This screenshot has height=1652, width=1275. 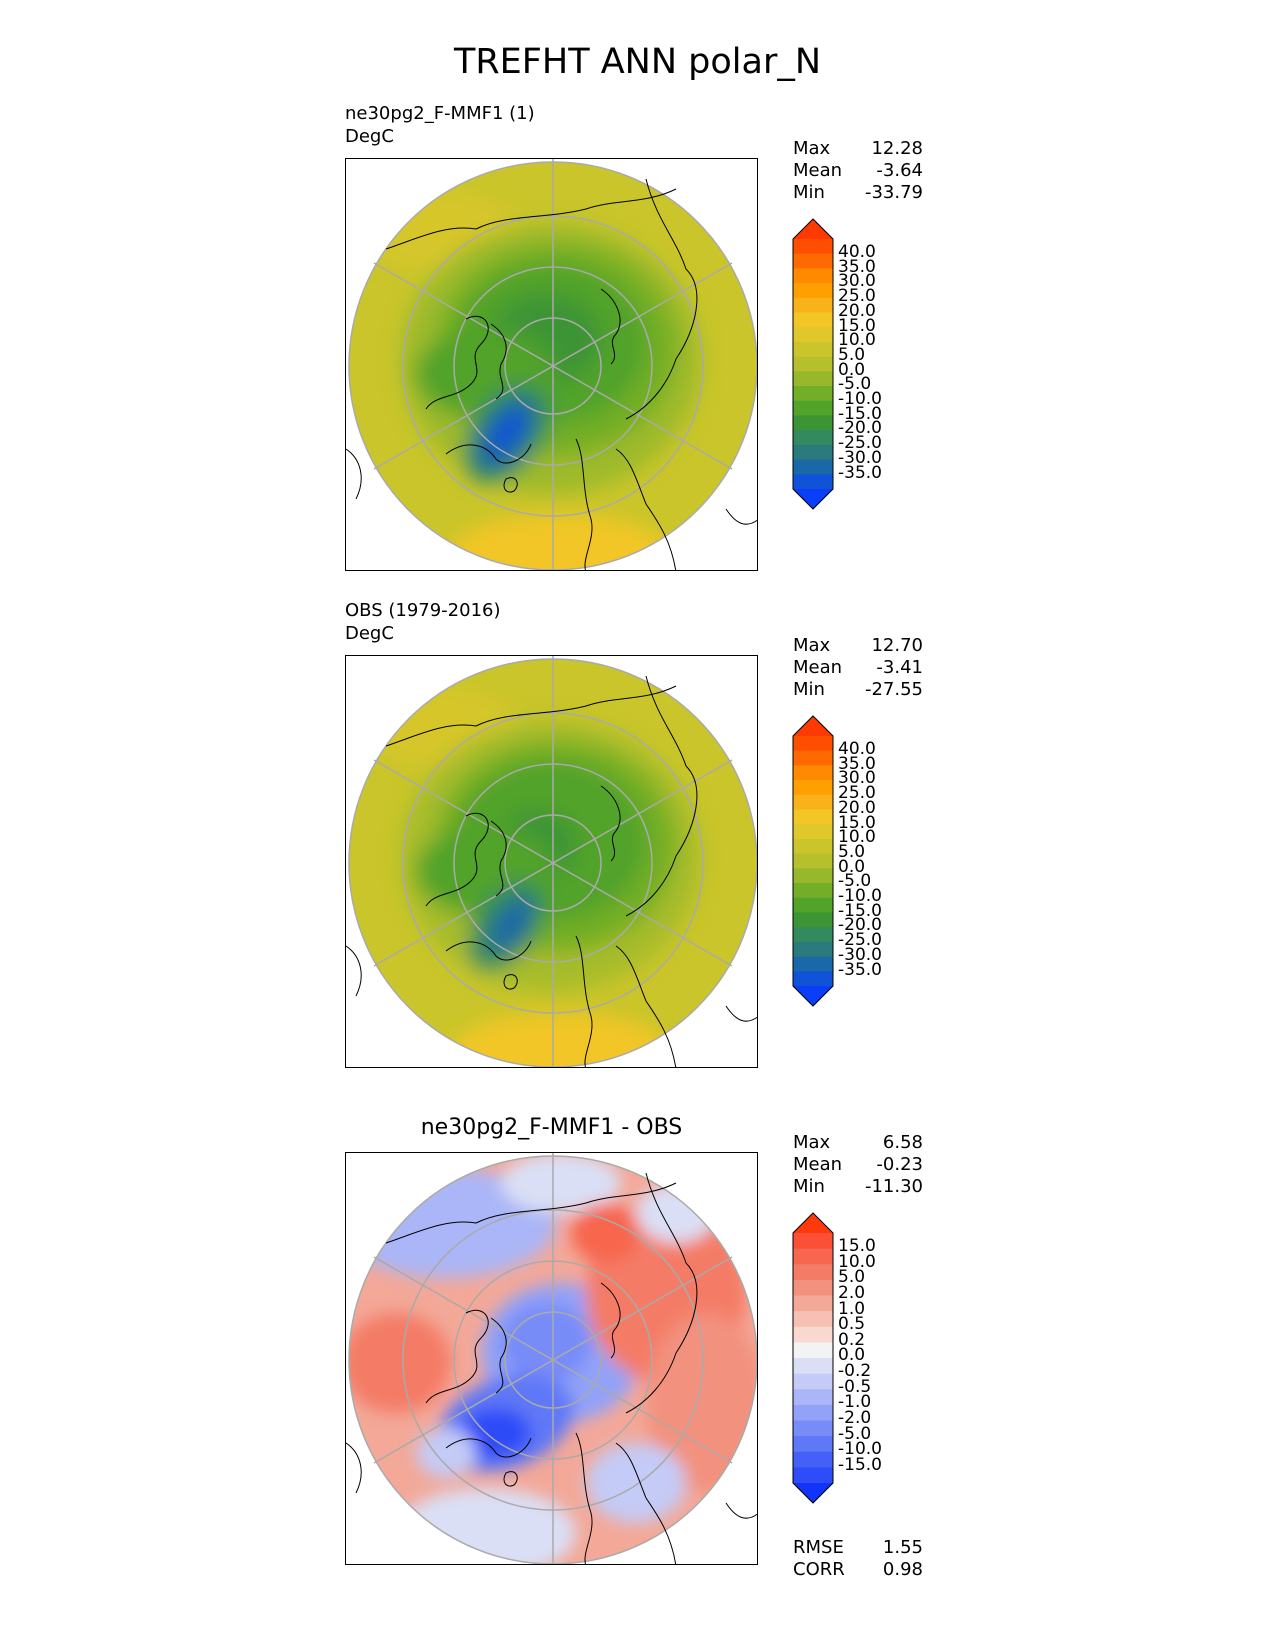 I want to click on panel-reference-stats: Max 12.70 Mean -3.41 Min -27.55, so click(x=858, y=668).